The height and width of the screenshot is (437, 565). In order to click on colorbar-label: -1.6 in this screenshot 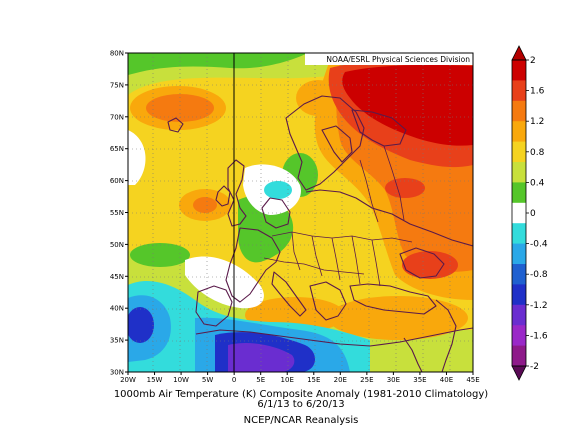, I will do `click(539, 336)`.